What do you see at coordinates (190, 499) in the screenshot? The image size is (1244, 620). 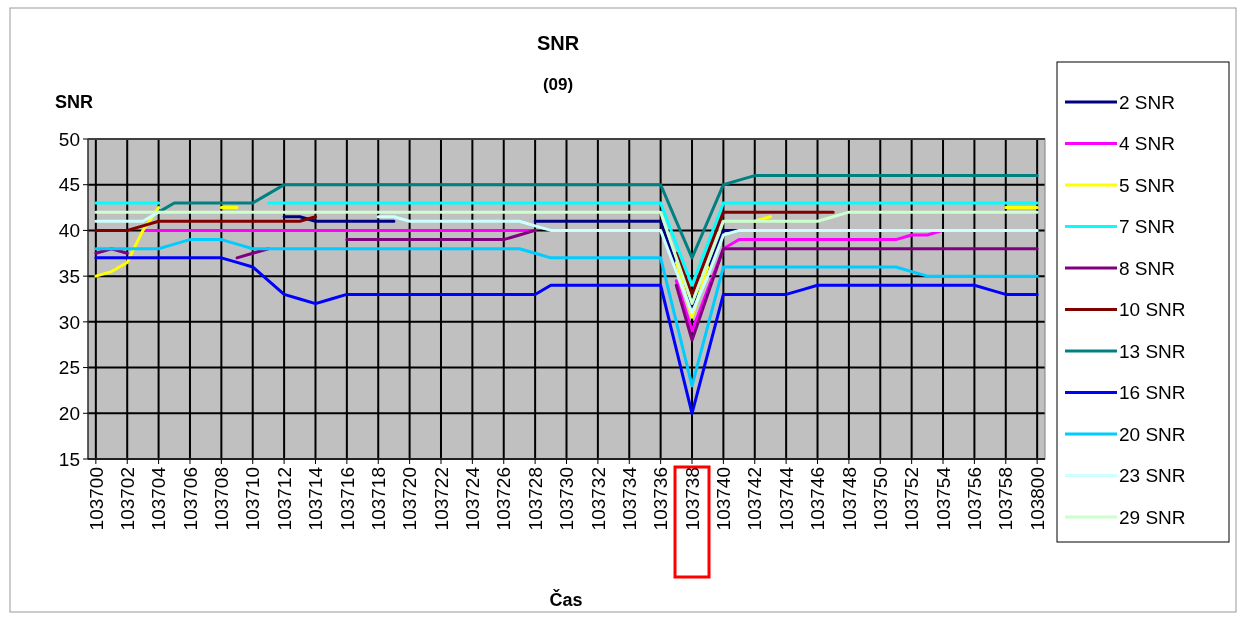 I see `x-tick-label: 103706` at bounding box center [190, 499].